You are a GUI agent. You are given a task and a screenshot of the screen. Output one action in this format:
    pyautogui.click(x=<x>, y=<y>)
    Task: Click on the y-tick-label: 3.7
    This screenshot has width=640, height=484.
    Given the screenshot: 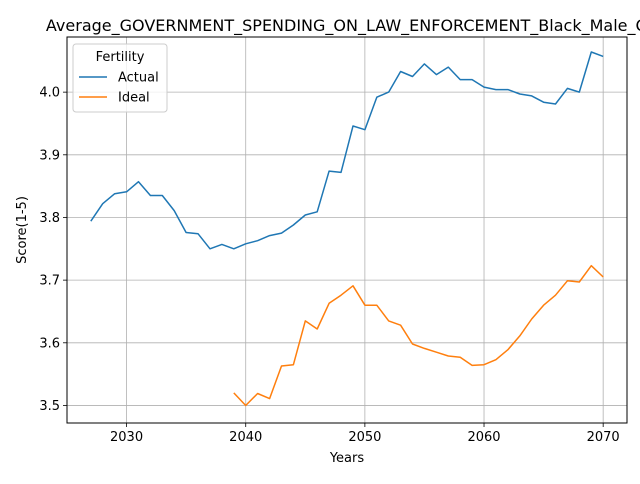 What is the action you would take?
    pyautogui.click(x=49, y=281)
    